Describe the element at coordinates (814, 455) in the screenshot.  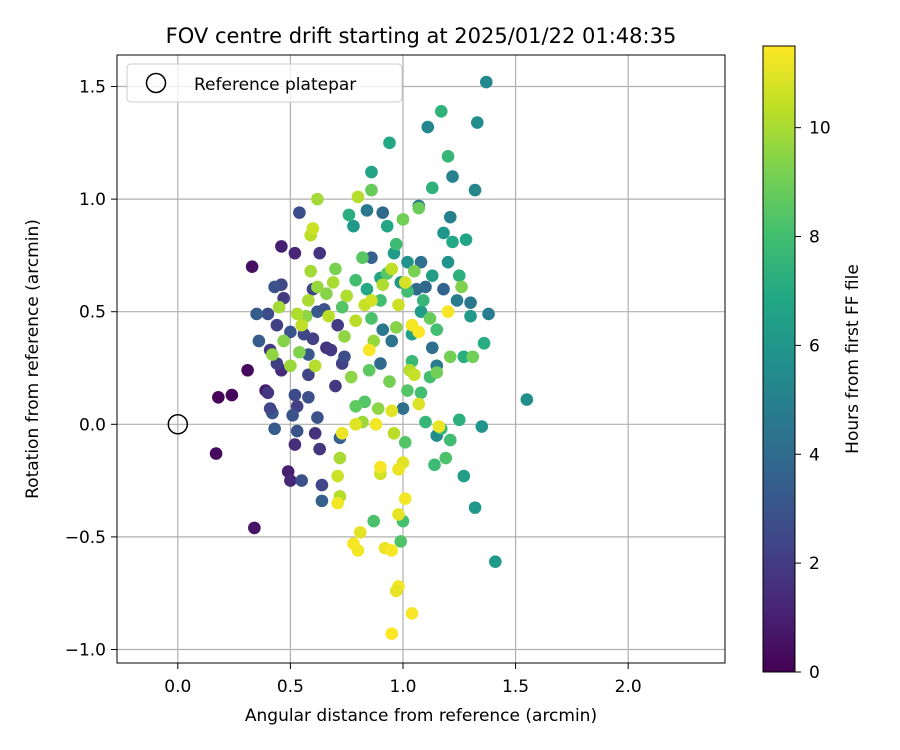
I see `colorbar-tick-label: 4` at that location.